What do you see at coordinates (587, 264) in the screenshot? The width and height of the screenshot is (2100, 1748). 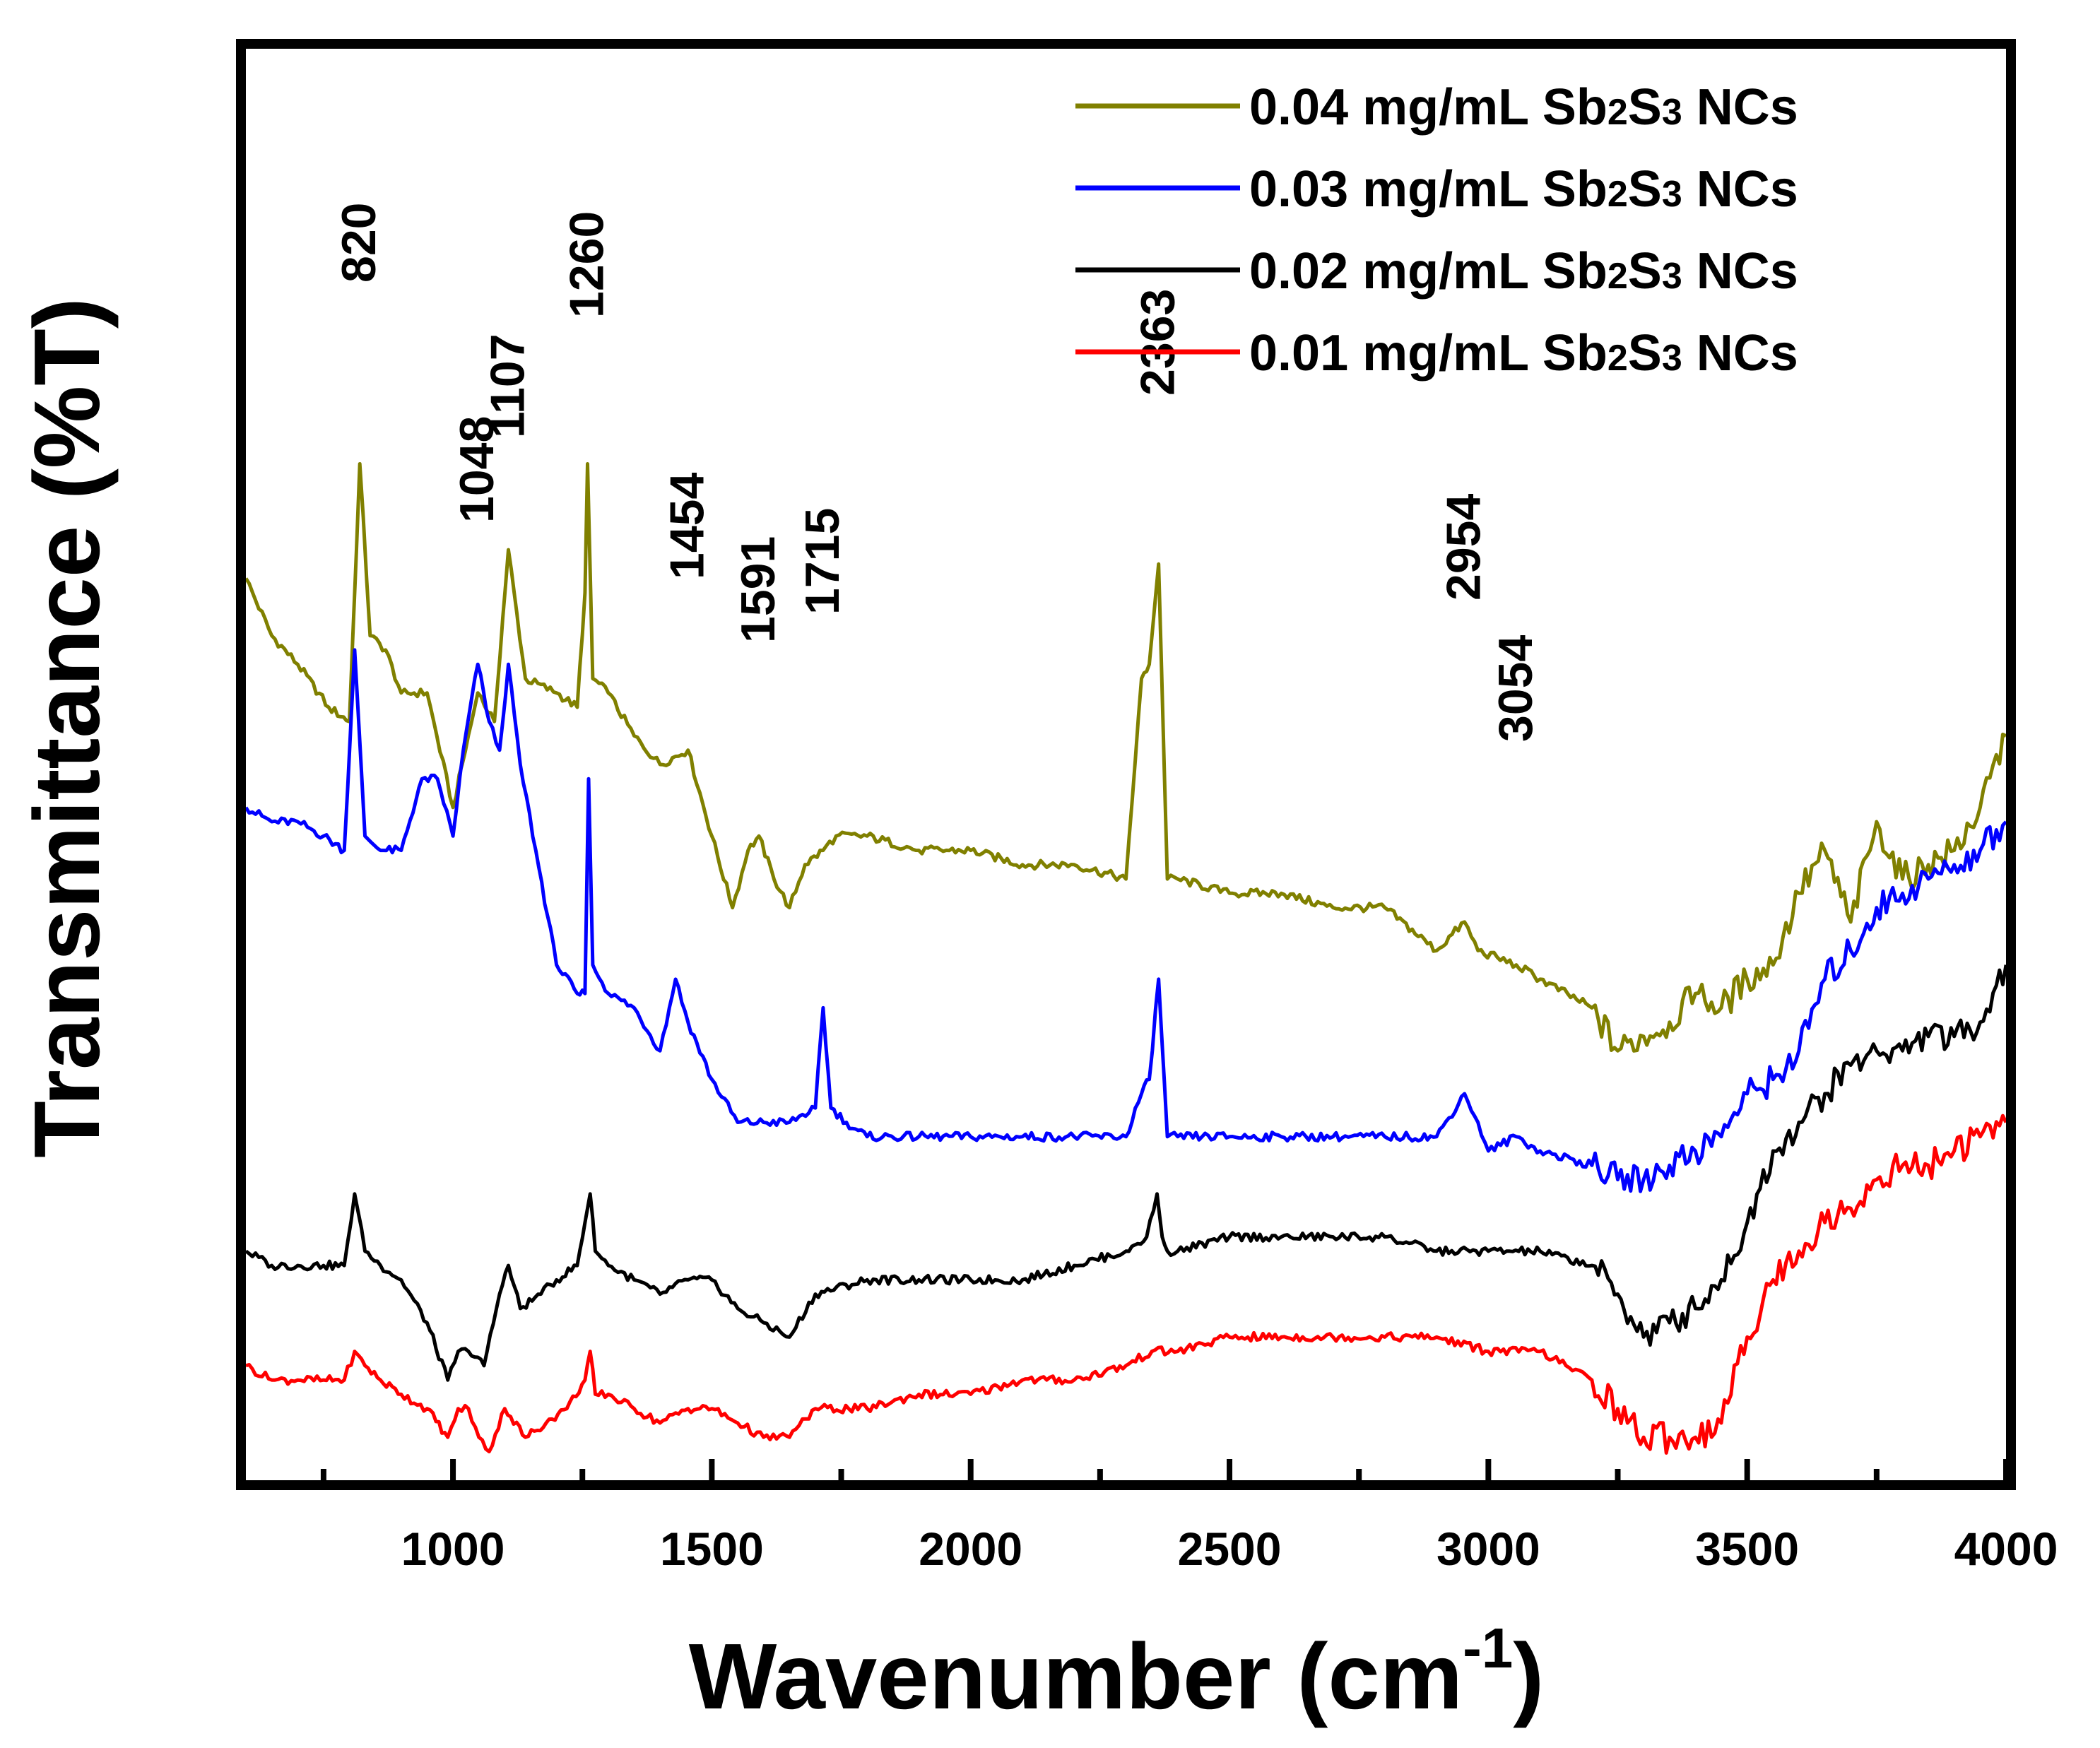 I see `peak-label: 1260` at bounding box center [587, 264].